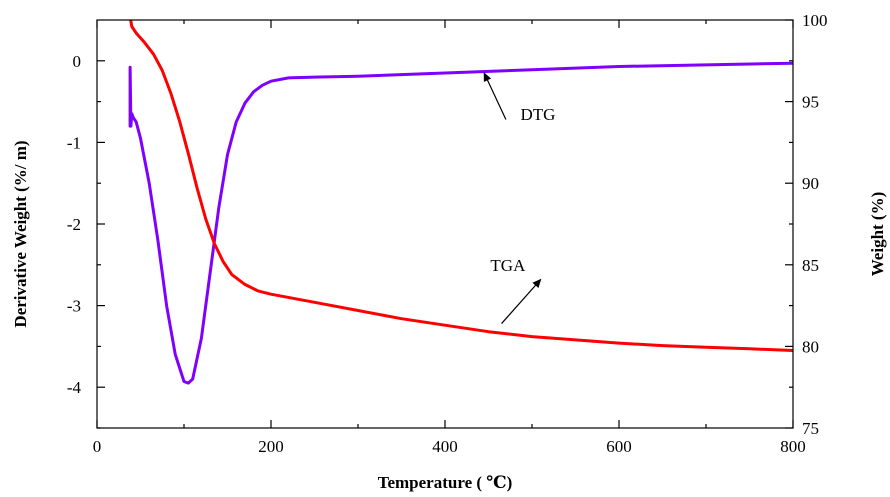  What do you see at coordinates (74, 224) in the screenshot?
I see `y-left-tick-label: -2` at bounding box center [74, 224].